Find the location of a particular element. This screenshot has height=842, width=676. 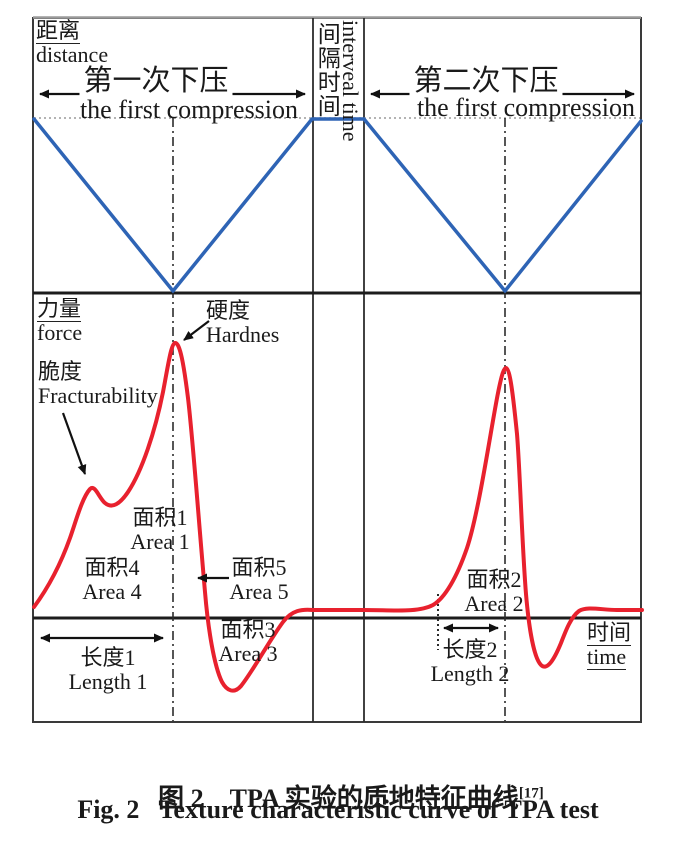

force-label-zh: 力量 is located at coordinates (59, 309).